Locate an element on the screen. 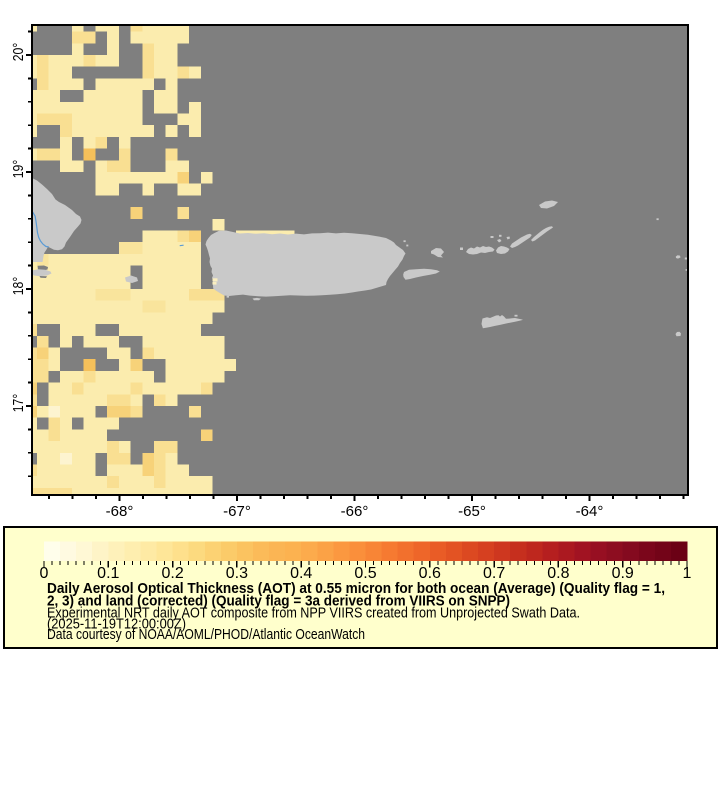 The width and height of the screenshot is (720, 800). svg-text: 0.2 is located at coordinates (172, 573).